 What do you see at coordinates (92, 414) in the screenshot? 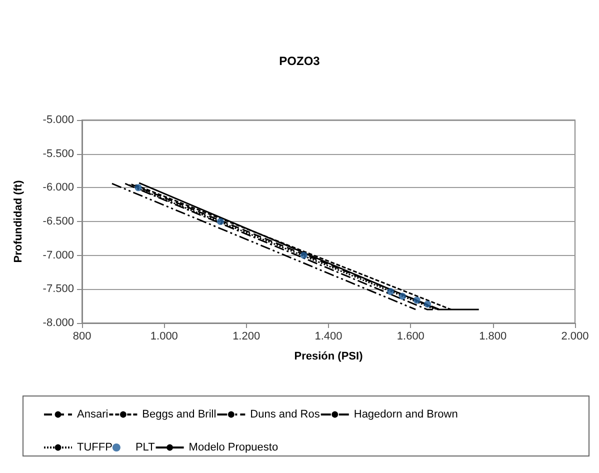
I see `legend-label: Ansari` at bounding box center [92, 414].